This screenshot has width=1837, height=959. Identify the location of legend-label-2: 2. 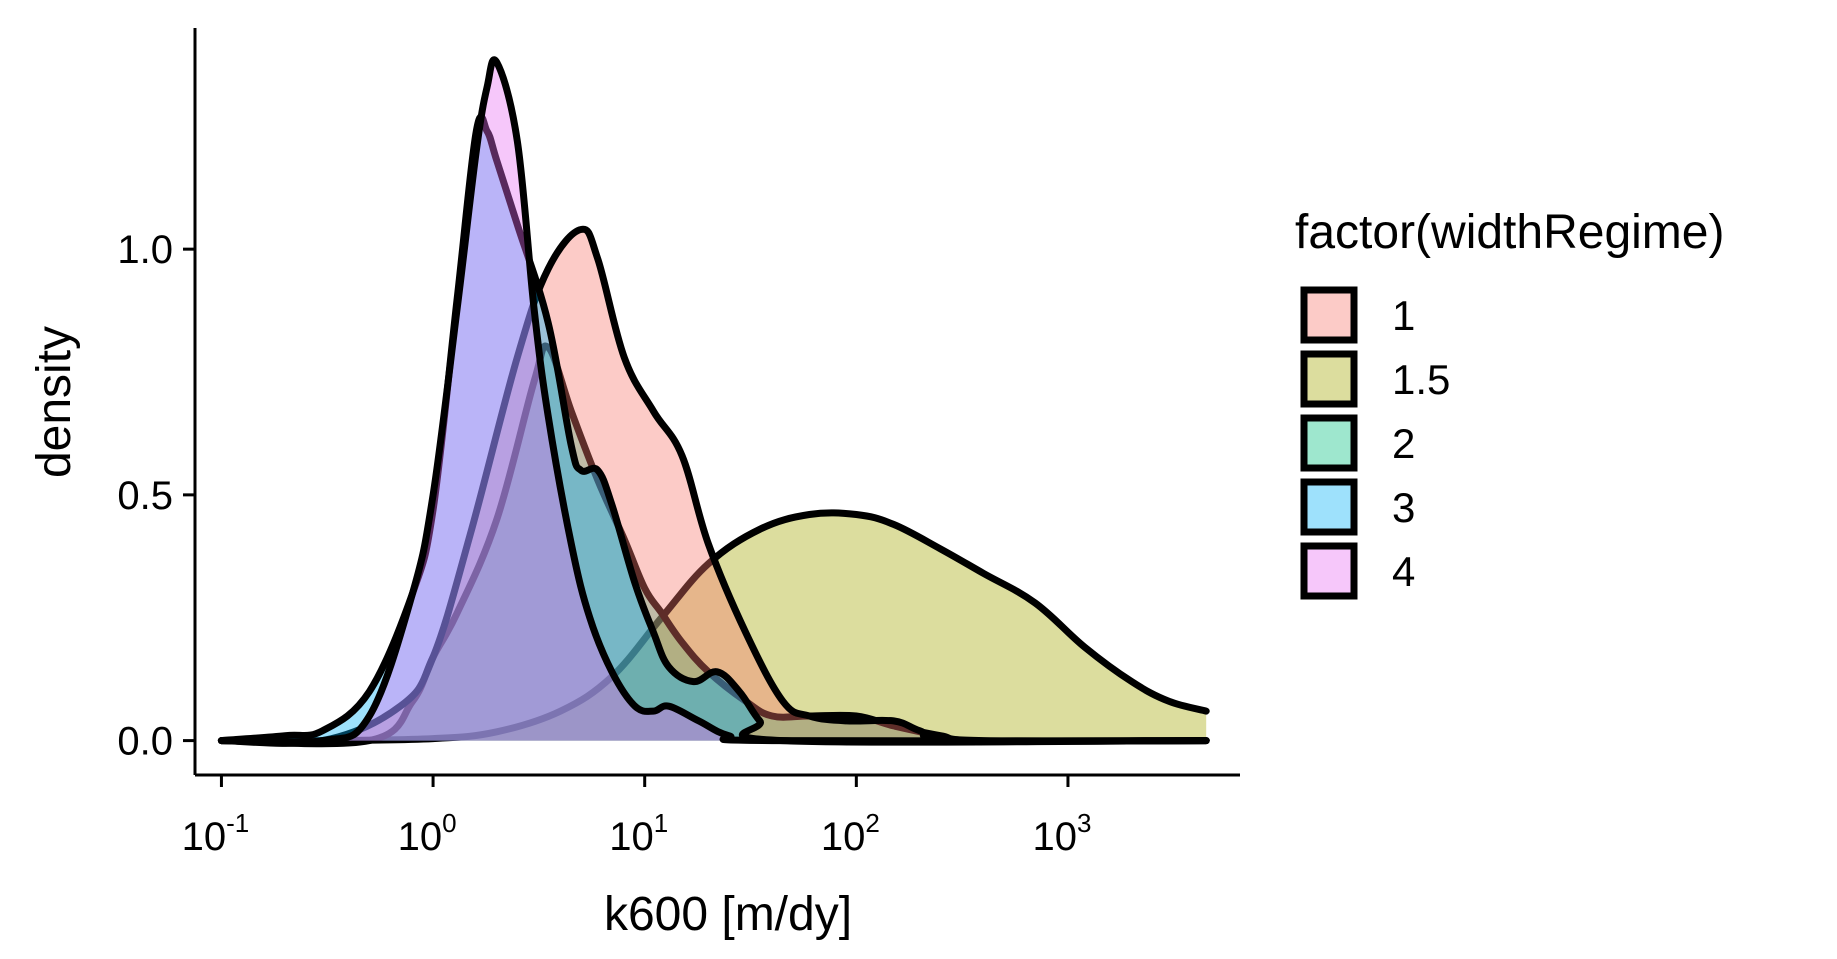
(1403, 443).